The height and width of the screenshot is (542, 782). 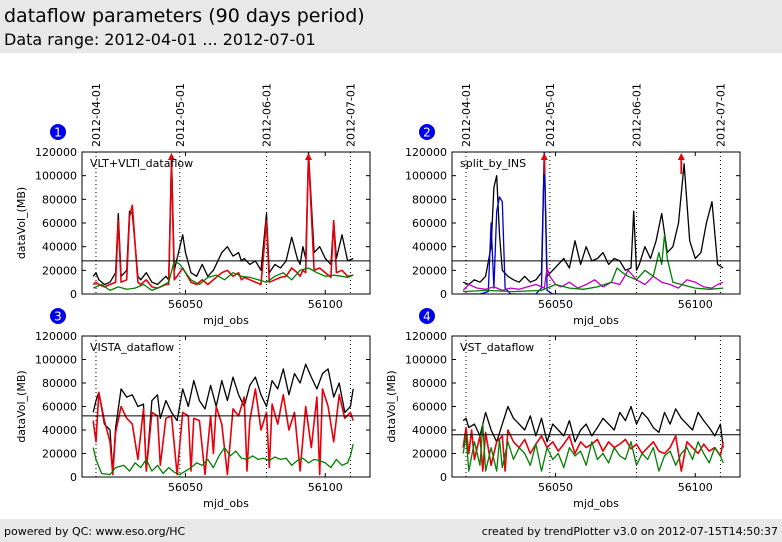 What do you see at coordinates (497, 347) in the screenshot?
I see `panel-label: VST_dataflow` at bounding box center [497, 347].